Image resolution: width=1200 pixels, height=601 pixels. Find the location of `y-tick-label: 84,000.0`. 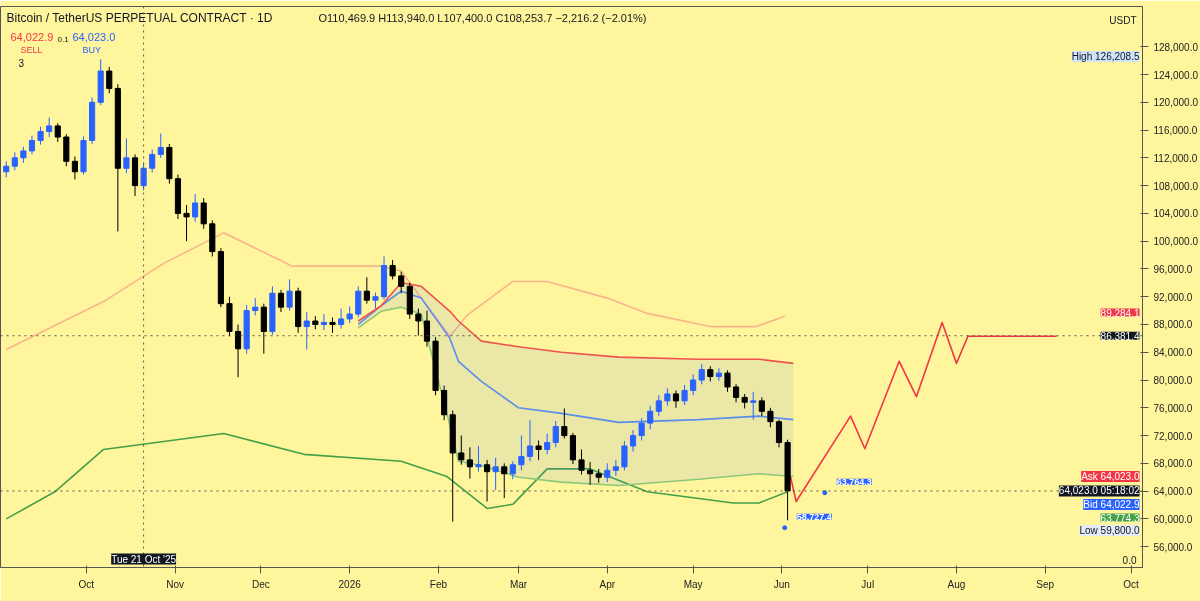

y-tick-label: 84,000.0 is located at coordinates (1173, 353).